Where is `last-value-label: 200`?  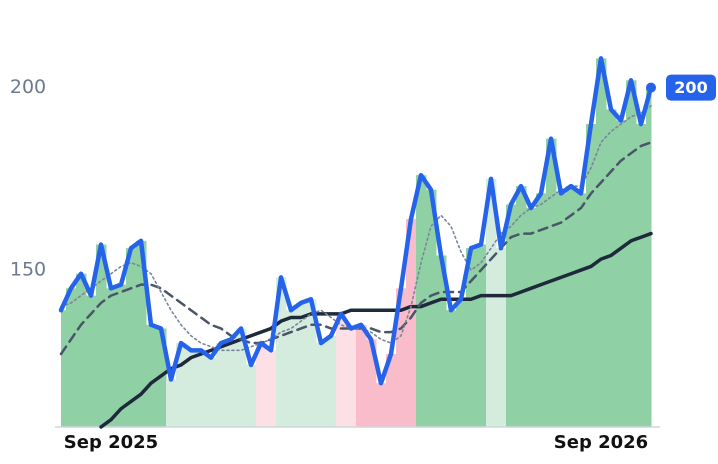
last-value-label: 200 is located at coordinates (690, 87).